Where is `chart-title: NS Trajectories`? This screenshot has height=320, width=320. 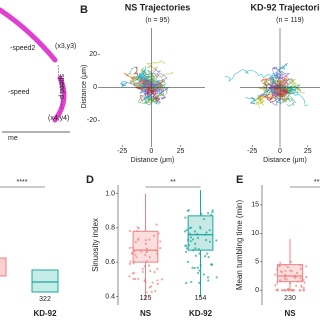
chart-title: NS Trajectories is located at coordinates (158, 7).